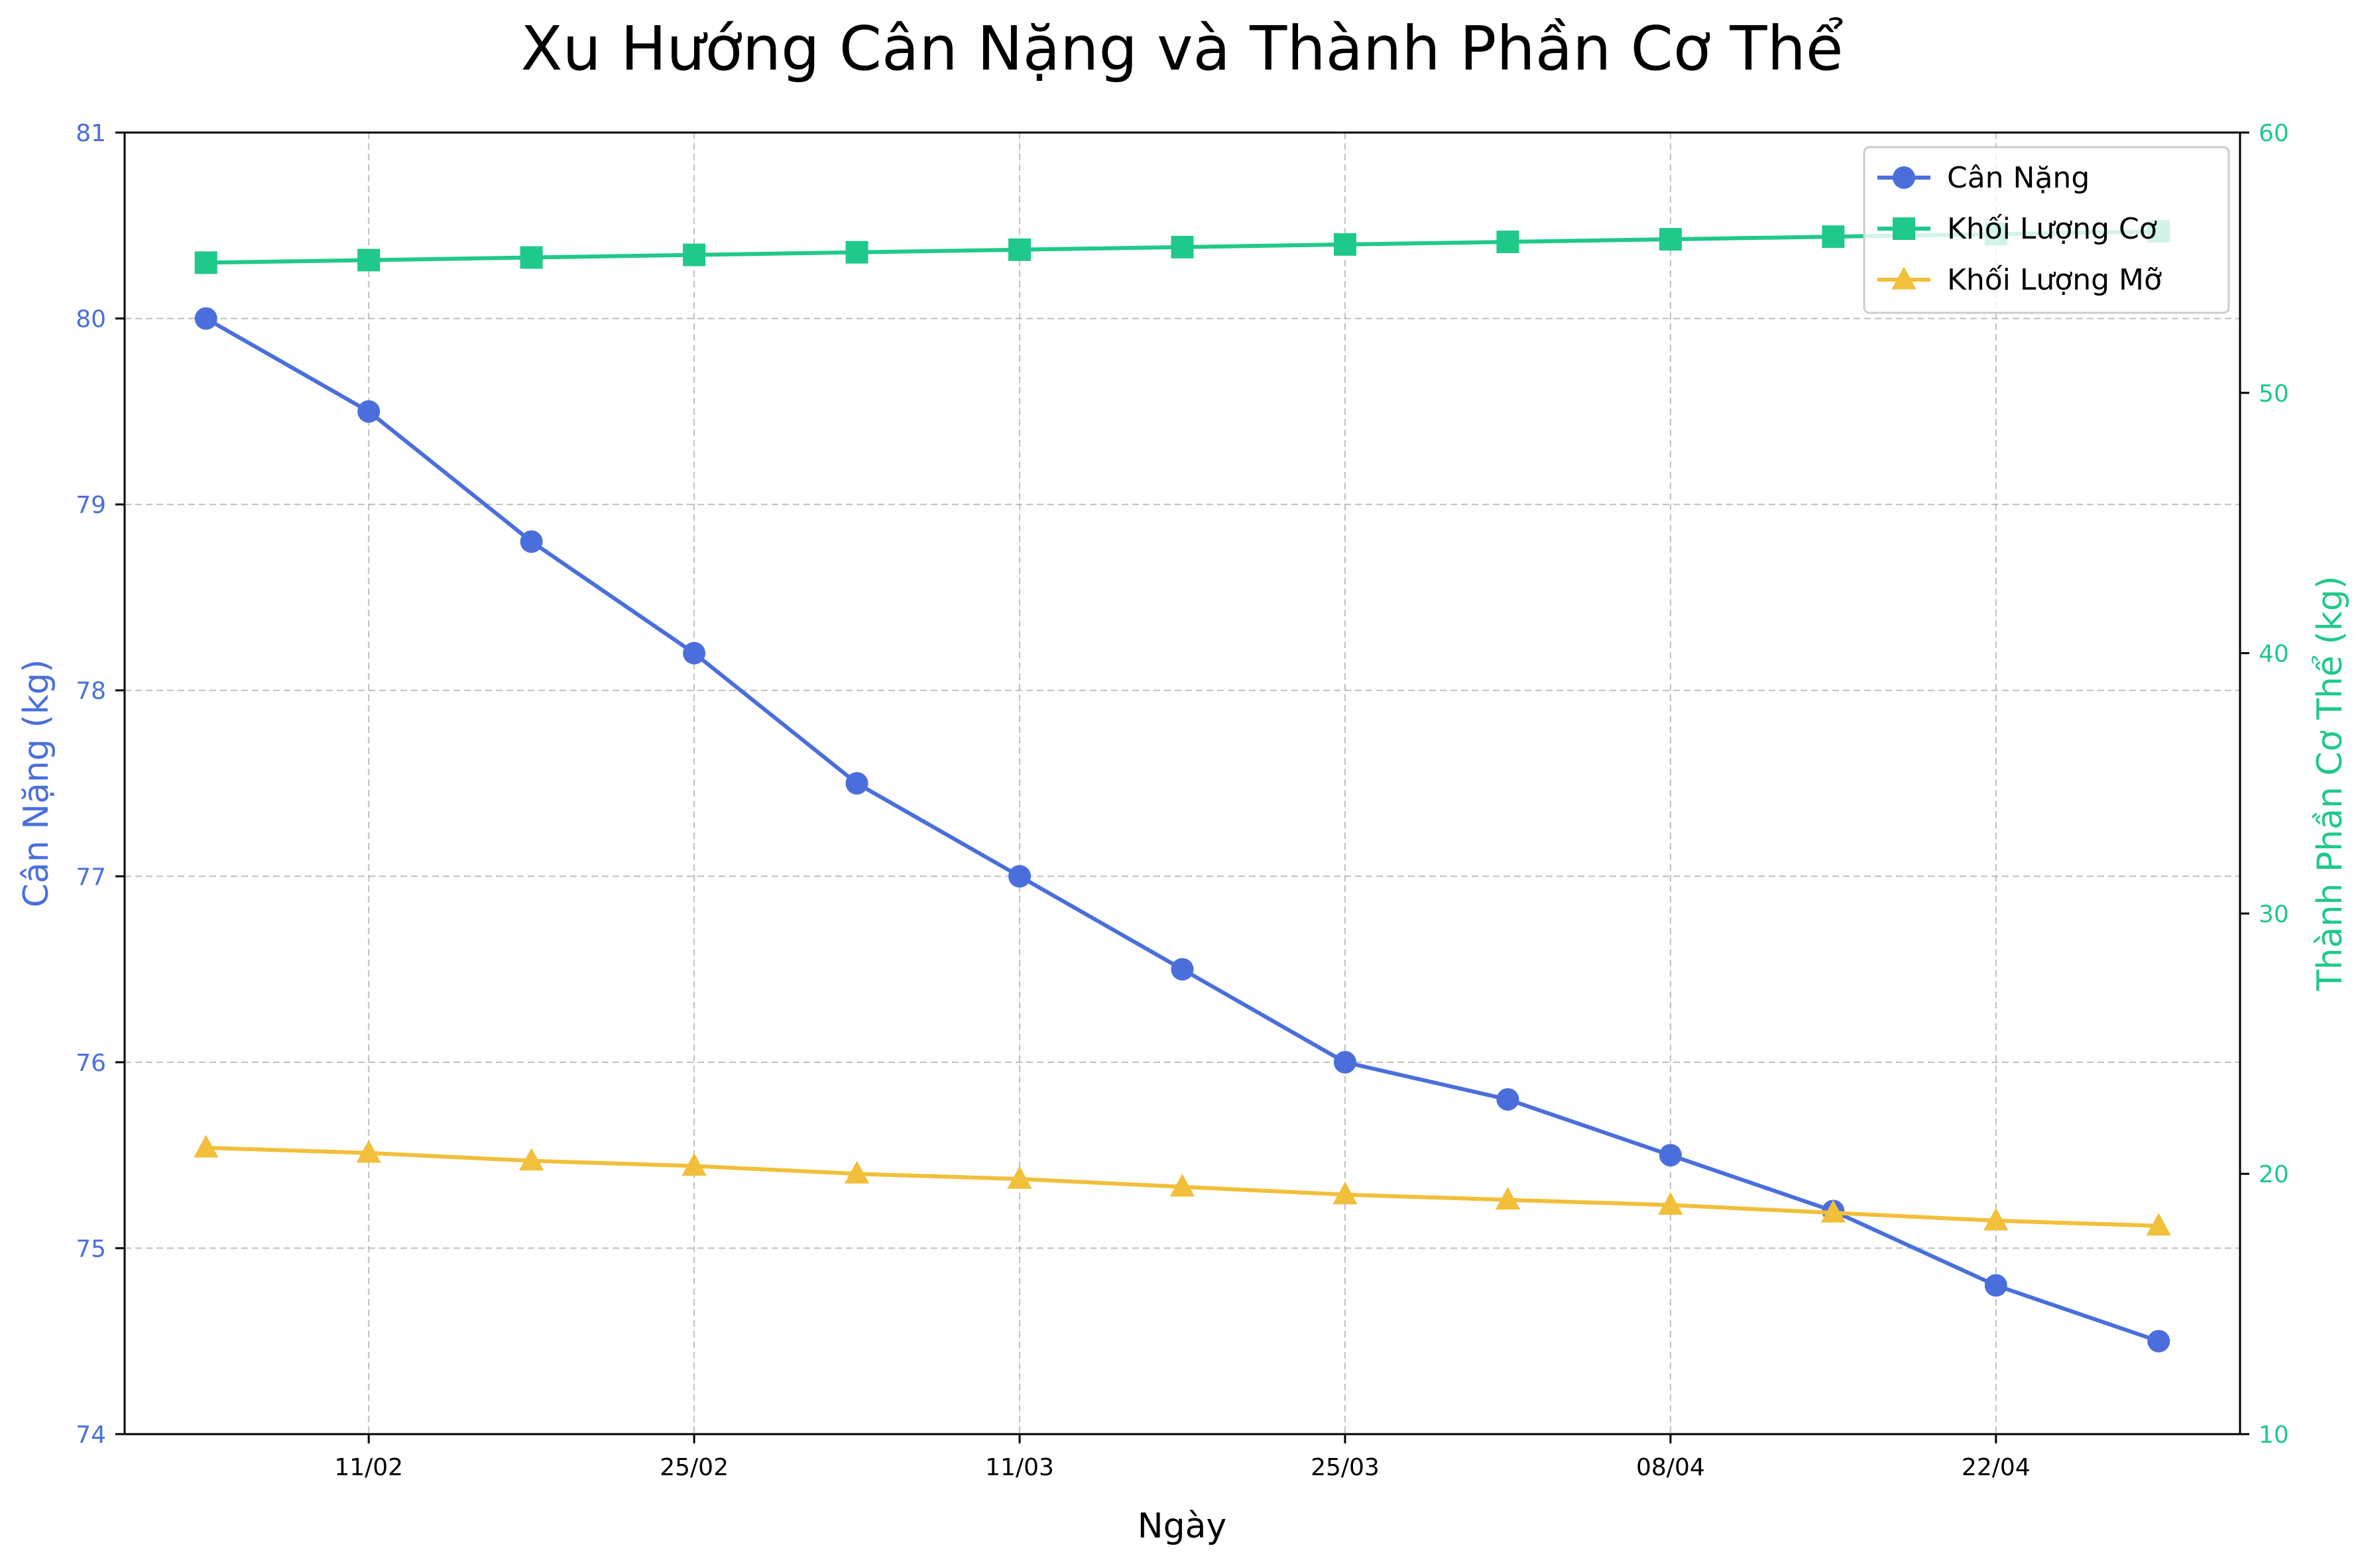 This screenshot has width=2364, height=1568. Describe the element at coordinates (2330, 784) in the screenshot. I see `right-axis-label: Thành Phần Cơ Thể (kg)` at that location.